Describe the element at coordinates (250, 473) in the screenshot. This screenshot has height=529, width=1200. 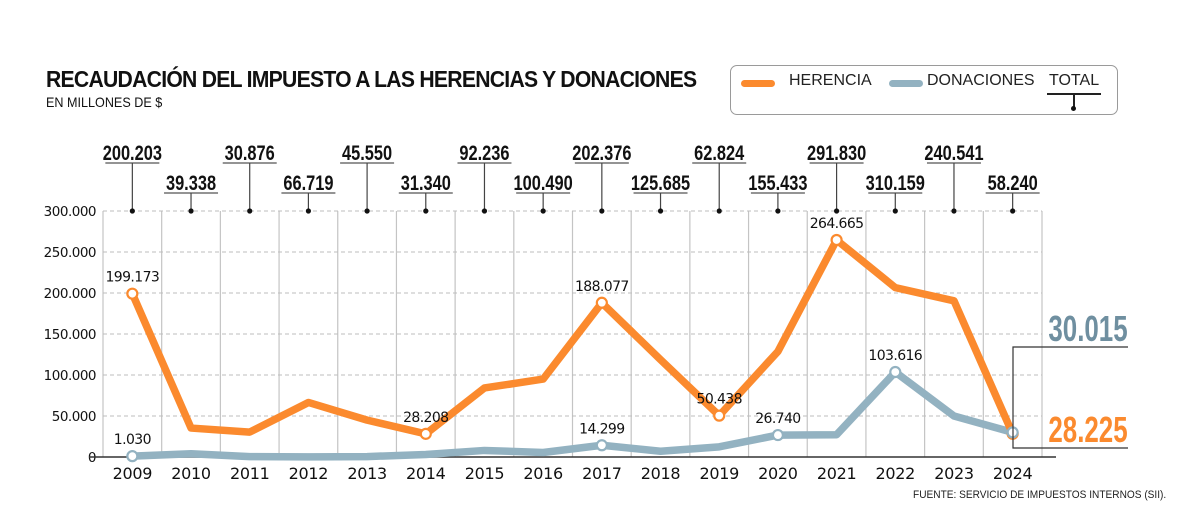
I see `x-tick-label: 2011` at that location.